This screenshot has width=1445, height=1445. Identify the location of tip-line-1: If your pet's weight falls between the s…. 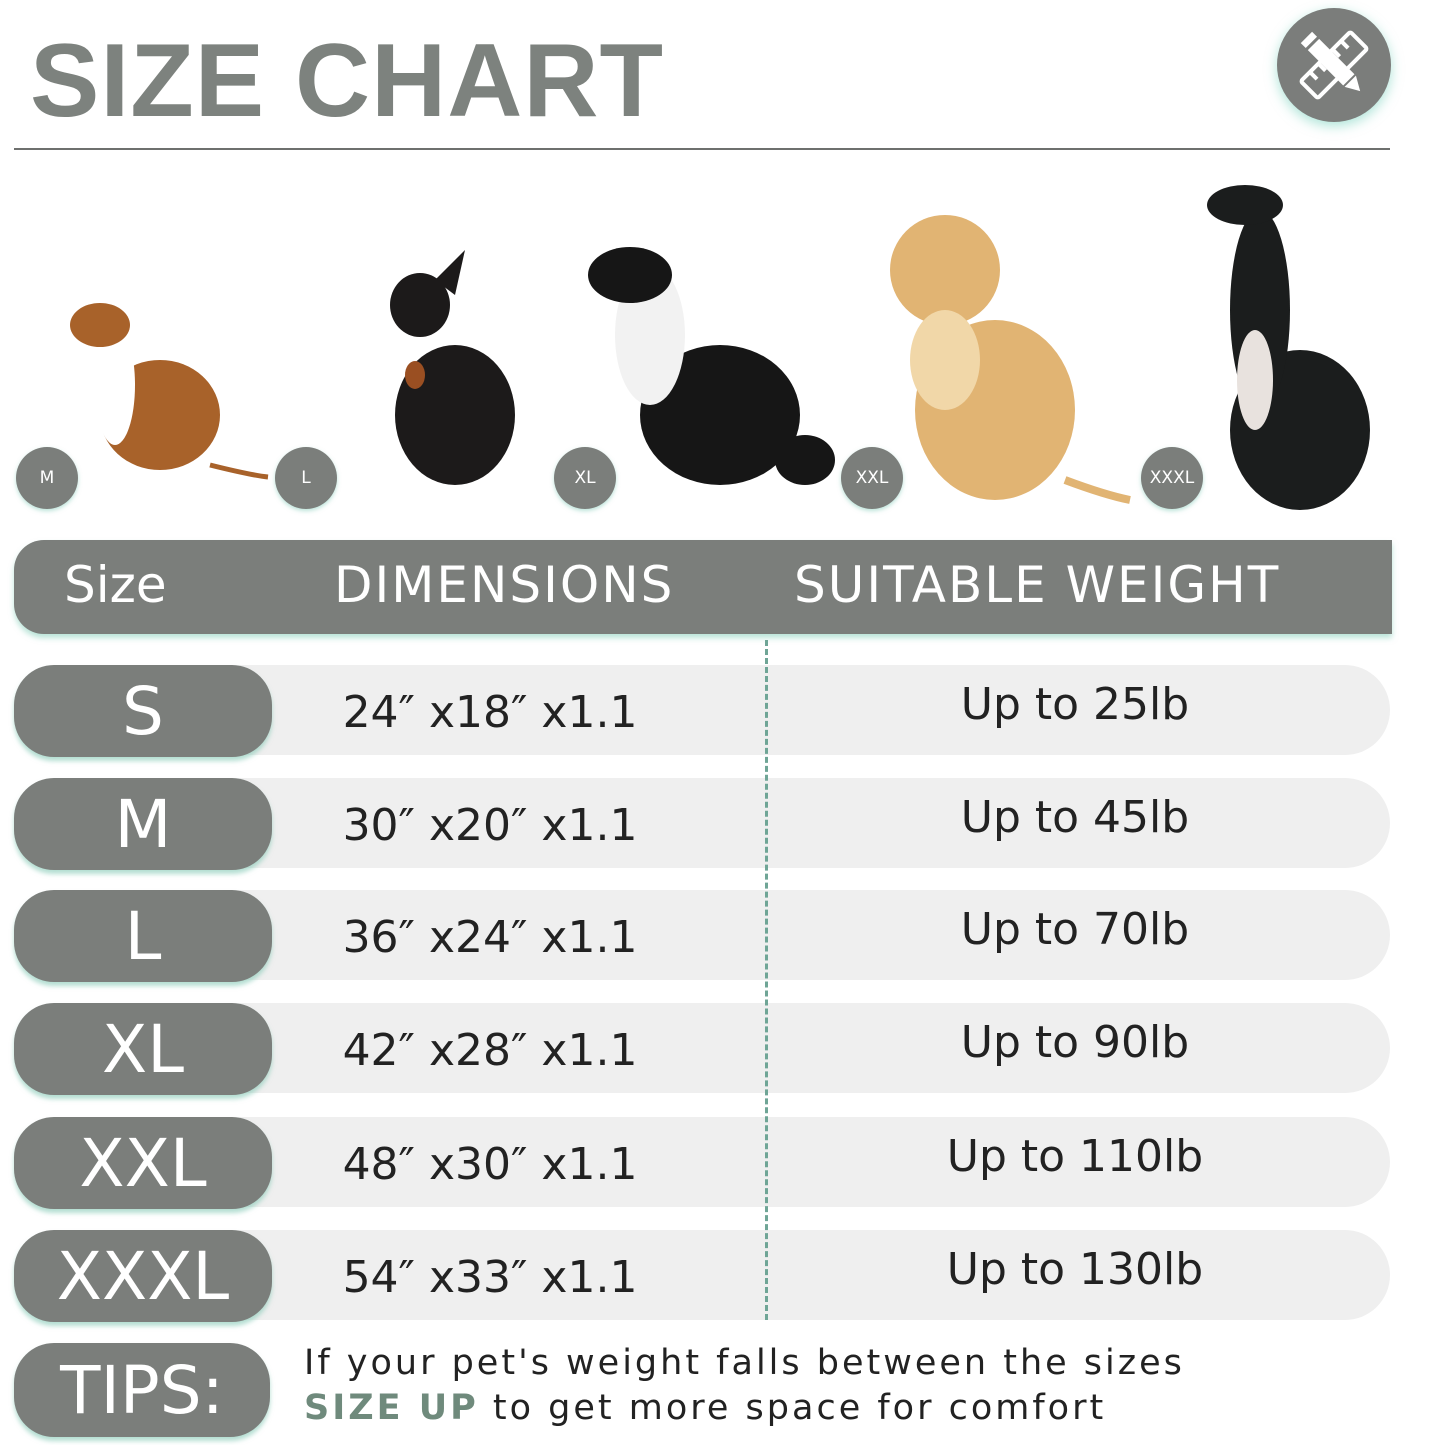
(744, 1363).